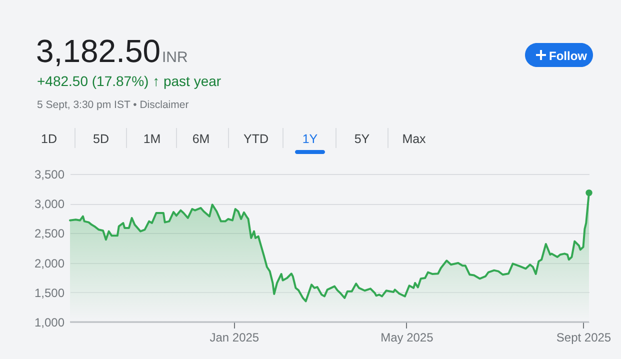  What do you see at coordinates (568, 56) in the screenshot?
I see `text: Follow` at bounding box center [568, 56].